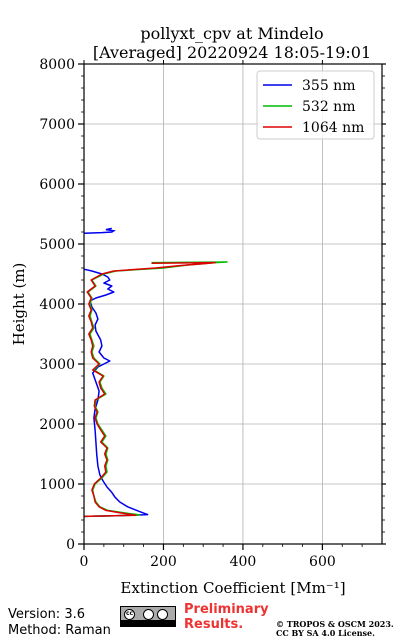  I want to click on preliminary-notice: Preliminary Results., so click(226, 617).